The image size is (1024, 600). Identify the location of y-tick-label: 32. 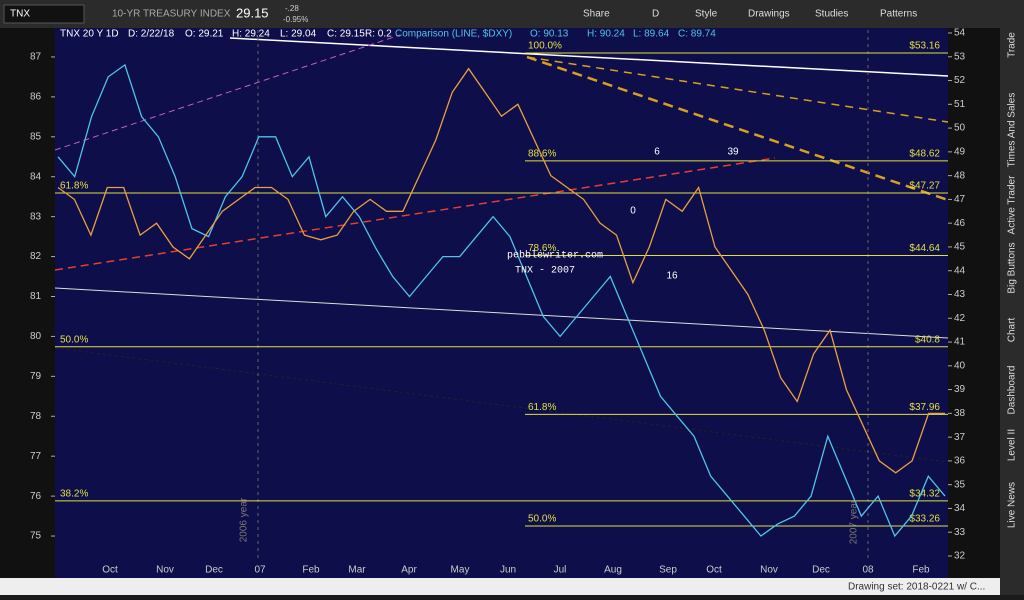
(960, 556).